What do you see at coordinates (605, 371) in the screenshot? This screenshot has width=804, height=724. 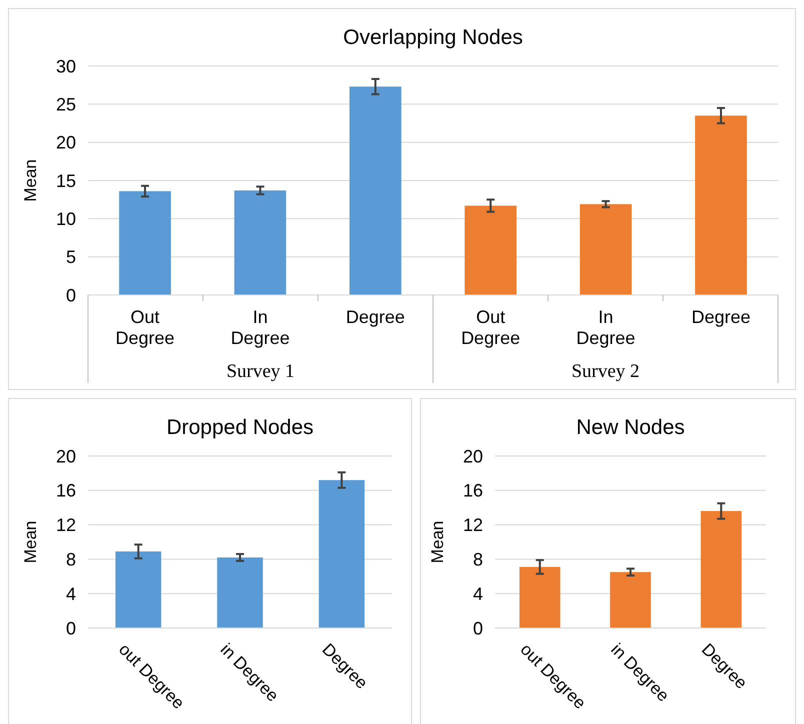 I see `text: Survey 2` at bounding box center [605, 371].